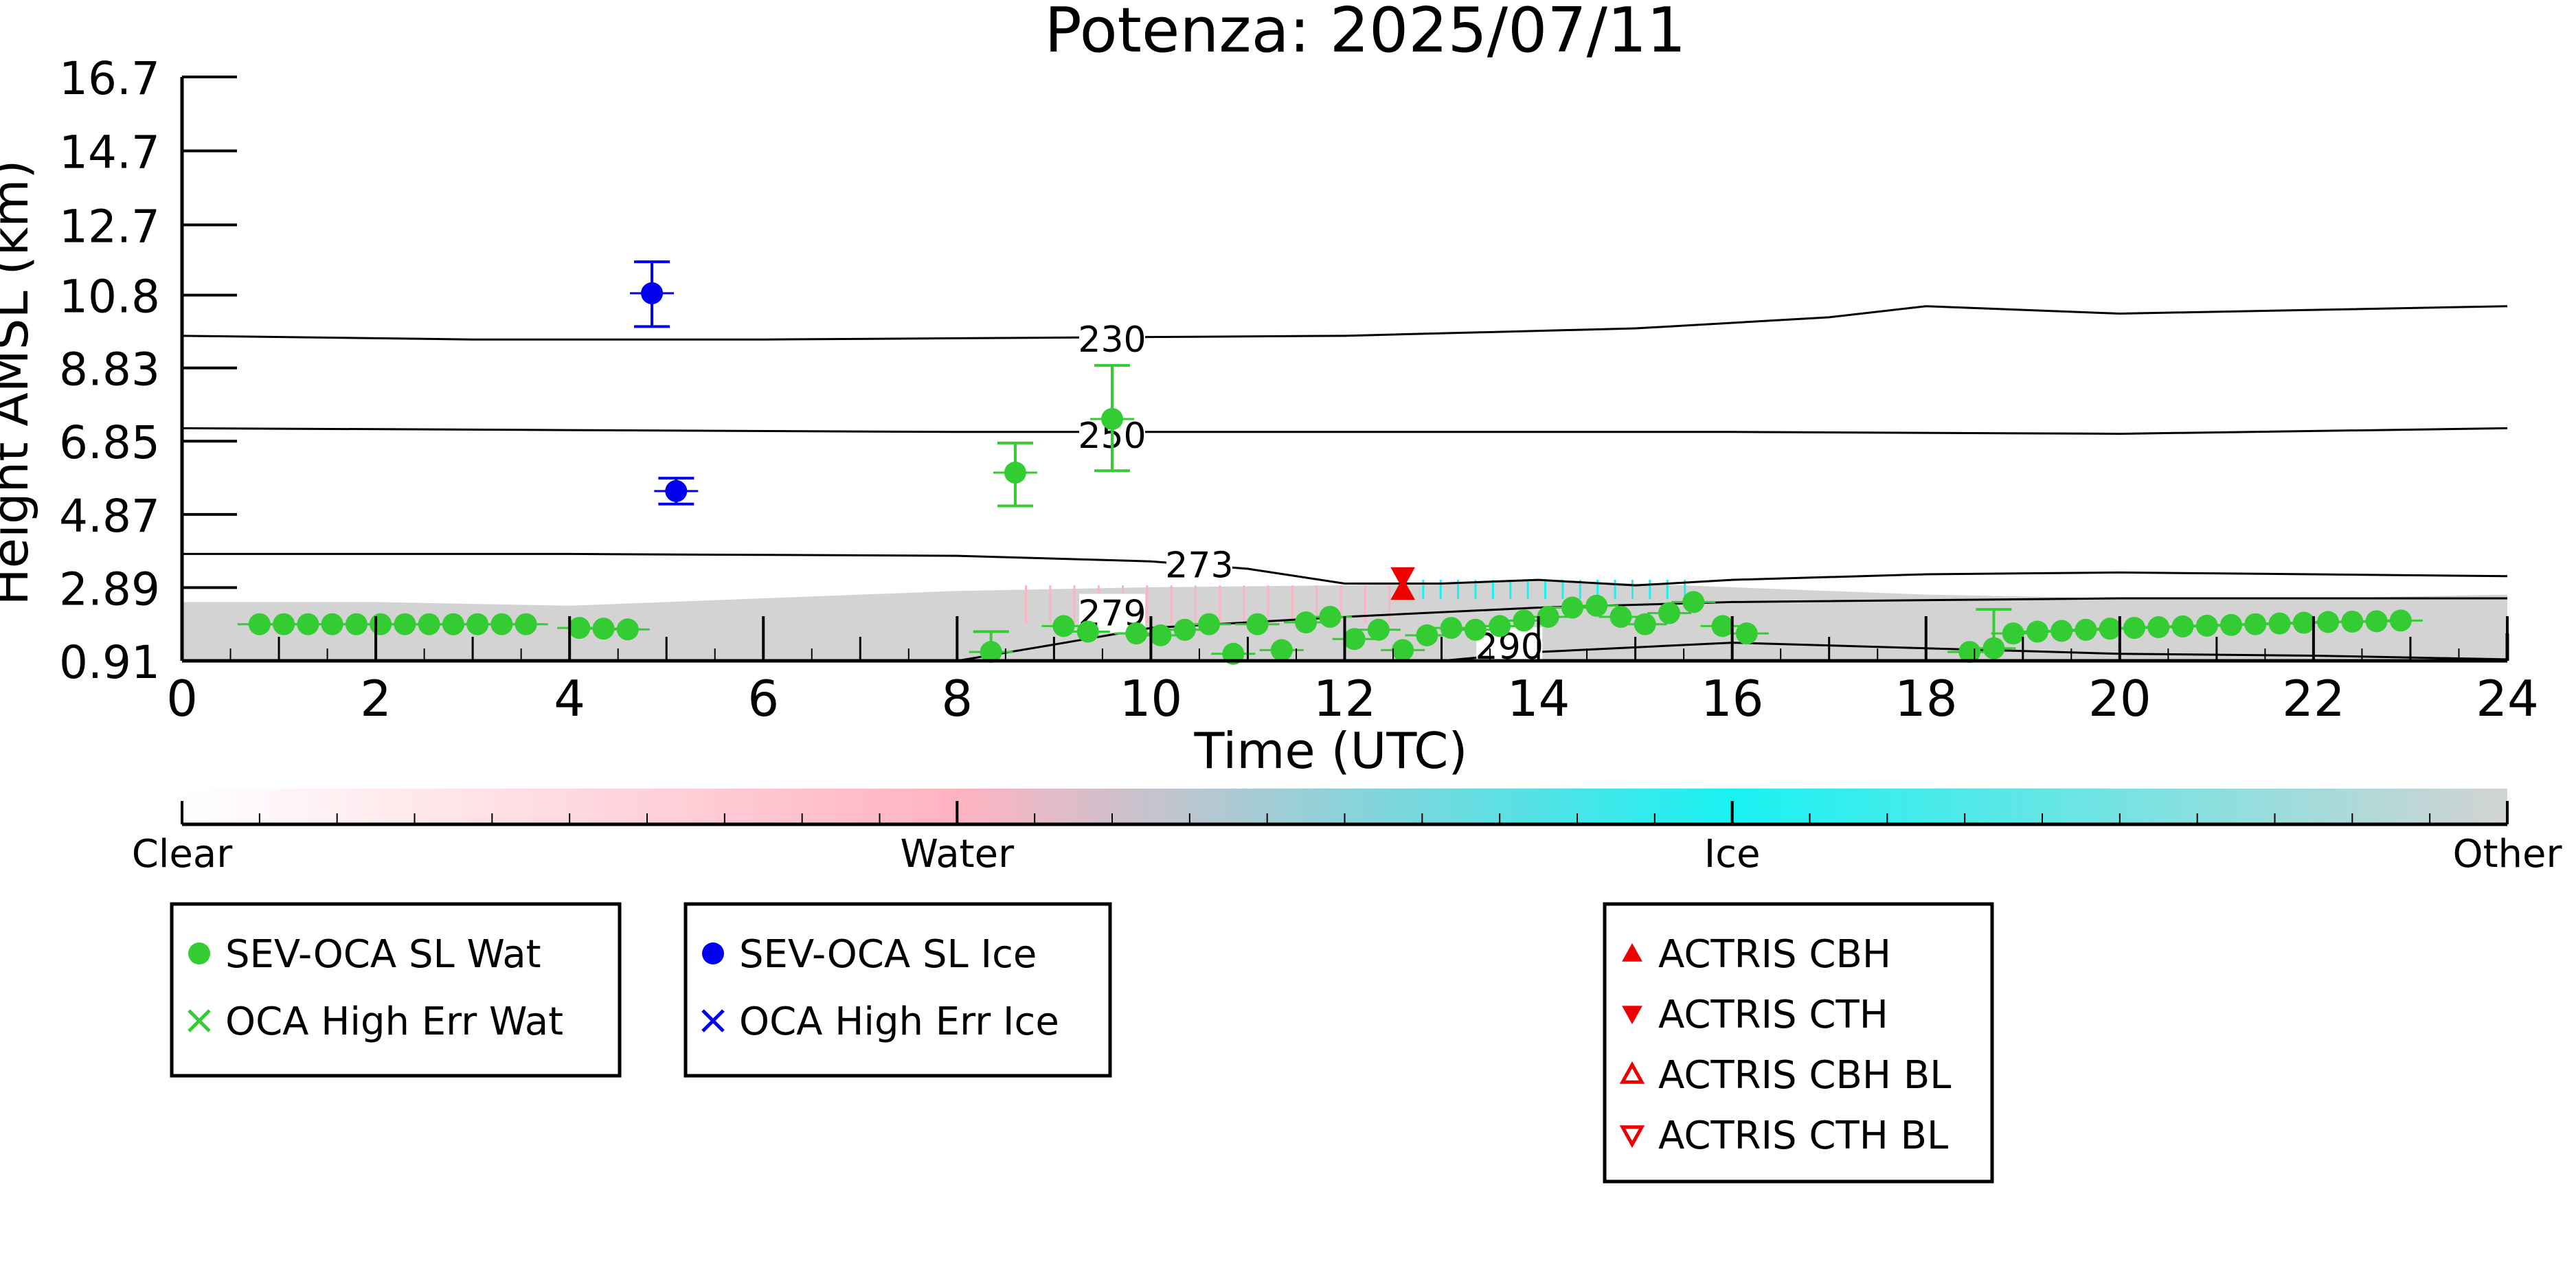  Describe the element at coordinates (2507, 698) in the screenshot. I see `x-tick-label: 24` at that location.